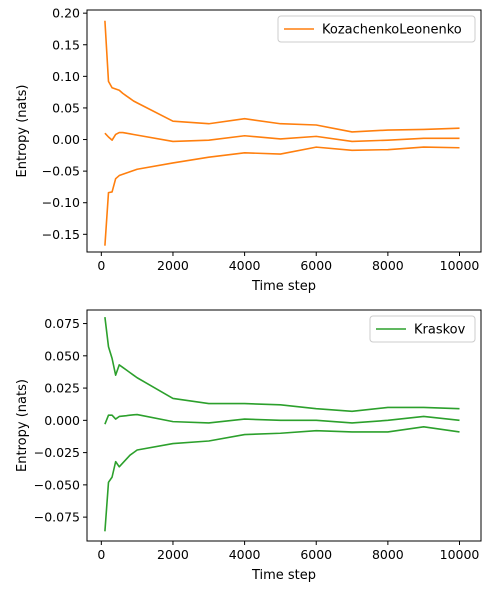 This screenshot has height=600, width=500. Describe the element at coordinates (66, 139) in the screenshot. I see `y-tick-label: 0.00` at that location.